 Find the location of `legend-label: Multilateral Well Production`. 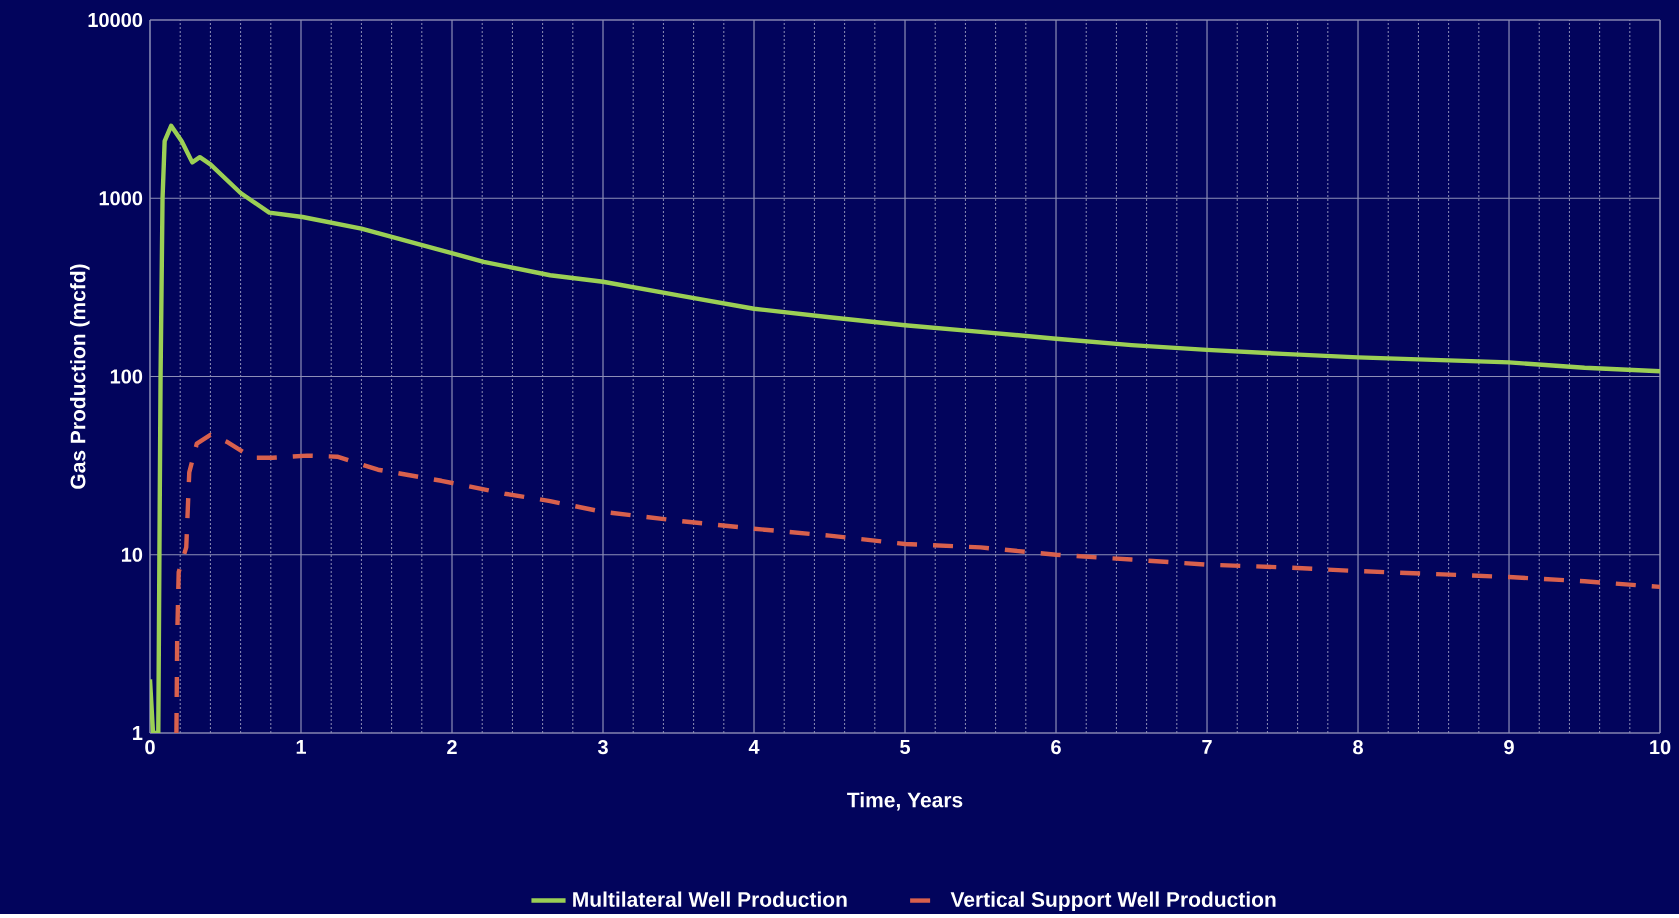

legend-label: Multilateral Well Production is located at coordinates (710, 899).